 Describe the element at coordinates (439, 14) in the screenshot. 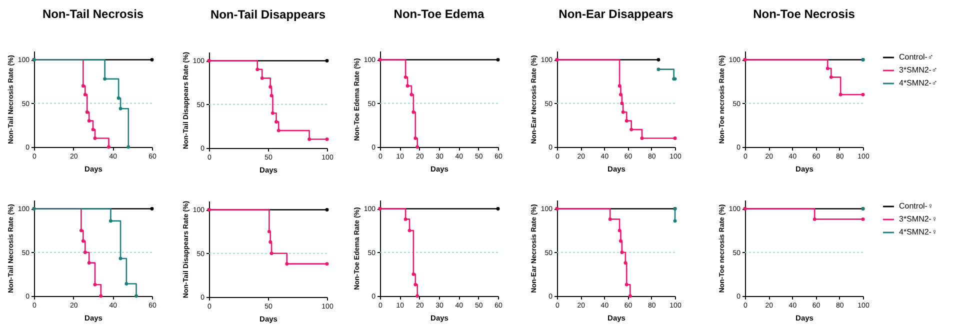

I see `chart-title: Non-Toe Edema` at that location.